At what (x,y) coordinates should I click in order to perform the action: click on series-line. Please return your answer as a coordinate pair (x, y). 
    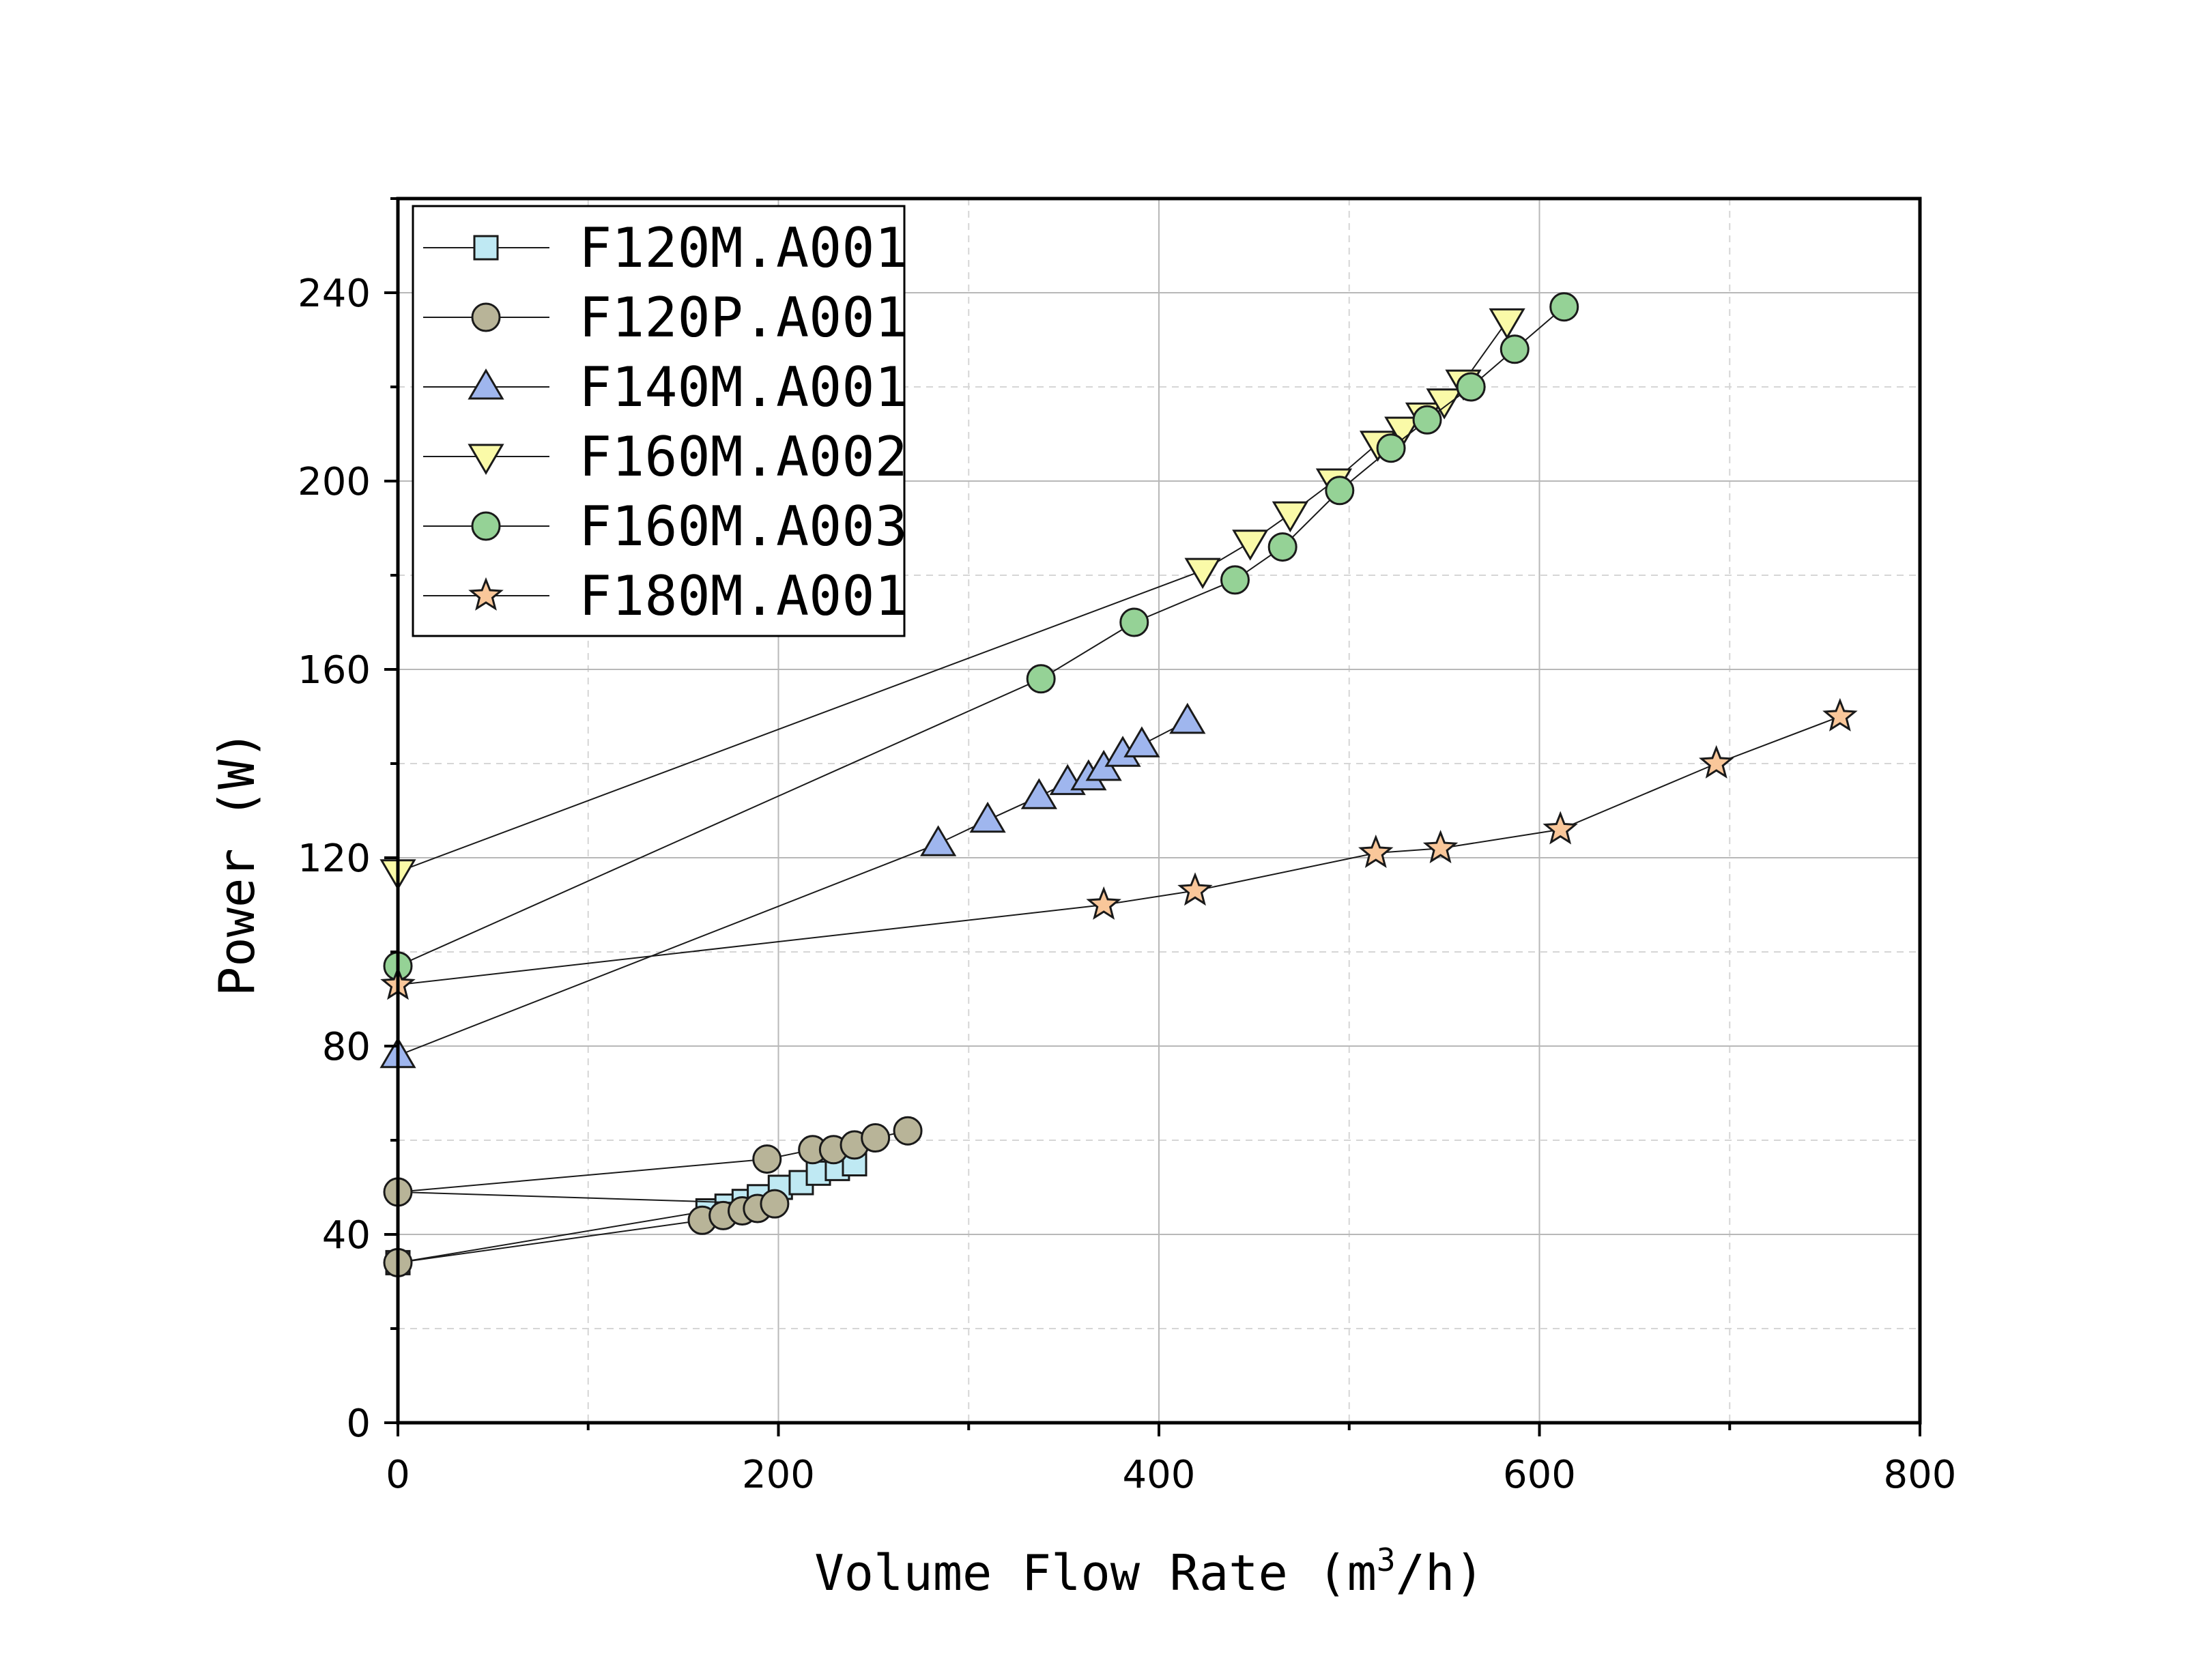
    Looking at the image, I should click on (1119, 851).